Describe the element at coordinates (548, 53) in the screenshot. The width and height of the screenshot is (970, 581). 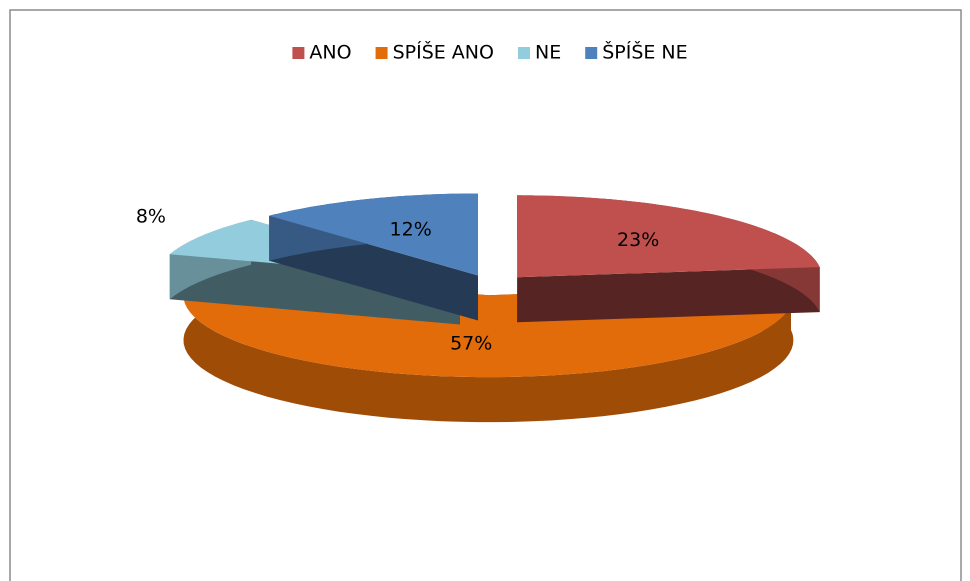
I see `legend-label: NE` at that location.